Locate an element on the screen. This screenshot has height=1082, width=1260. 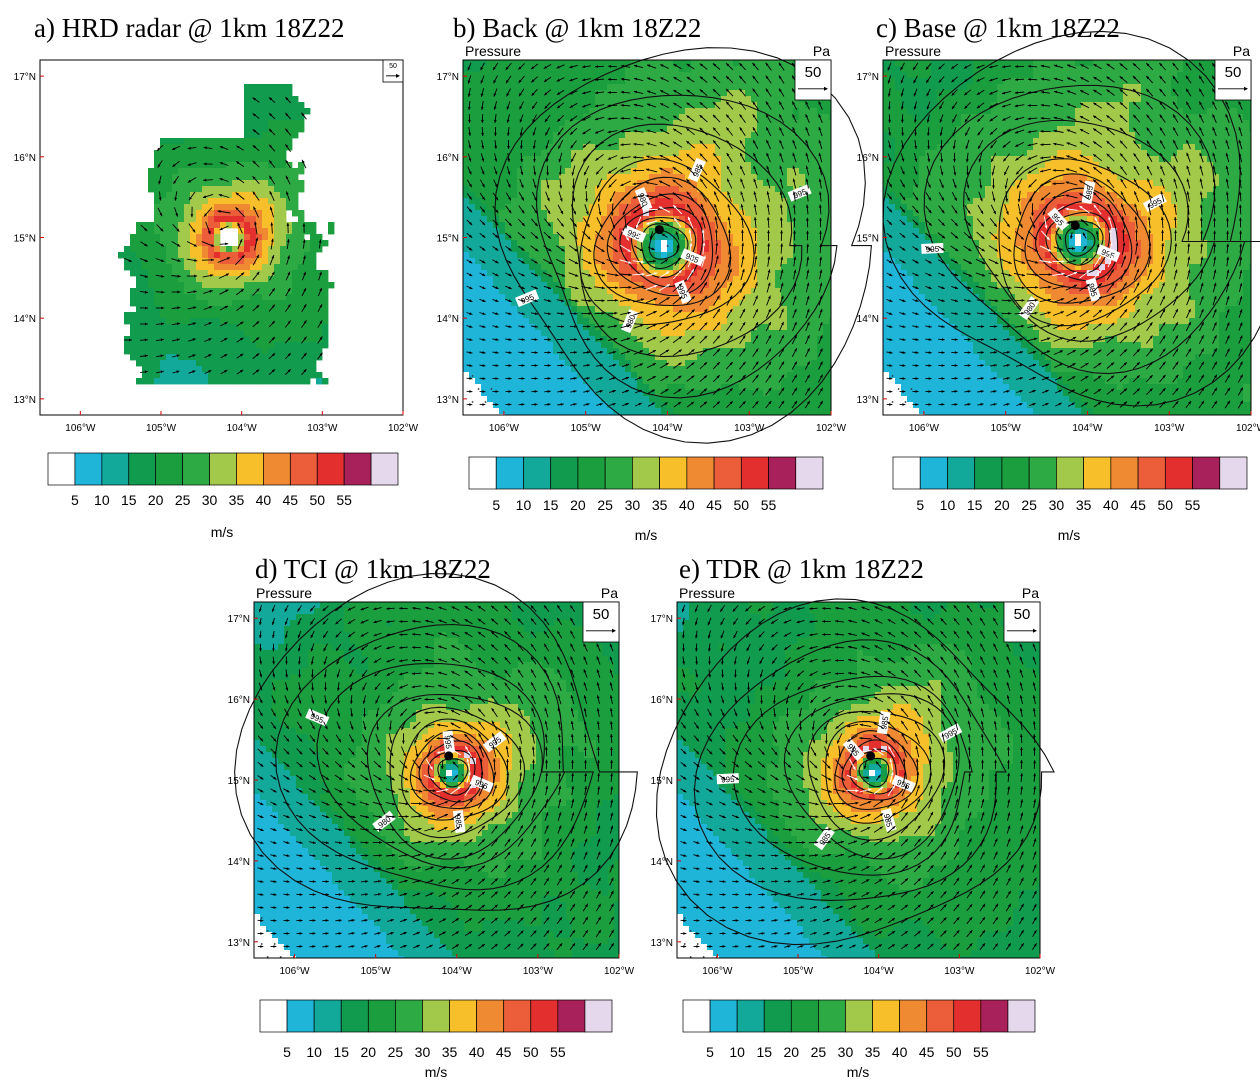
contour-label: 995 is located at coordinates (932, 249).